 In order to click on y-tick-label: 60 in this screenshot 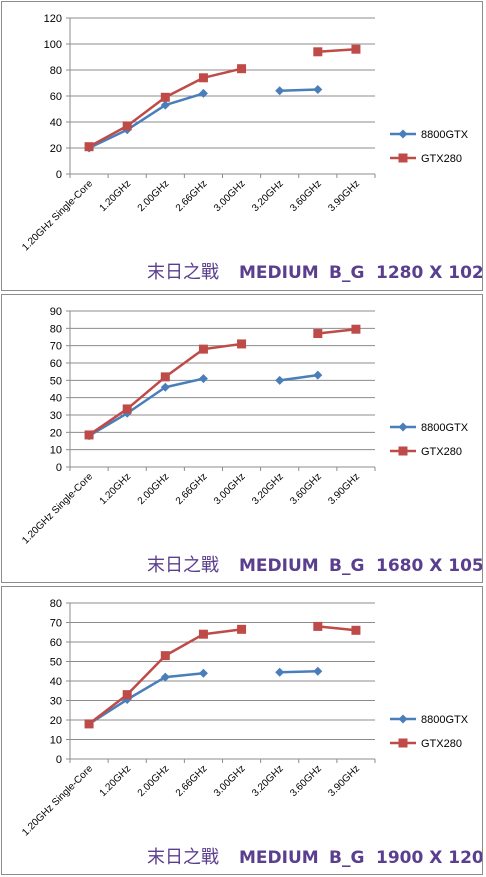, I will do `click(56, 643)`.